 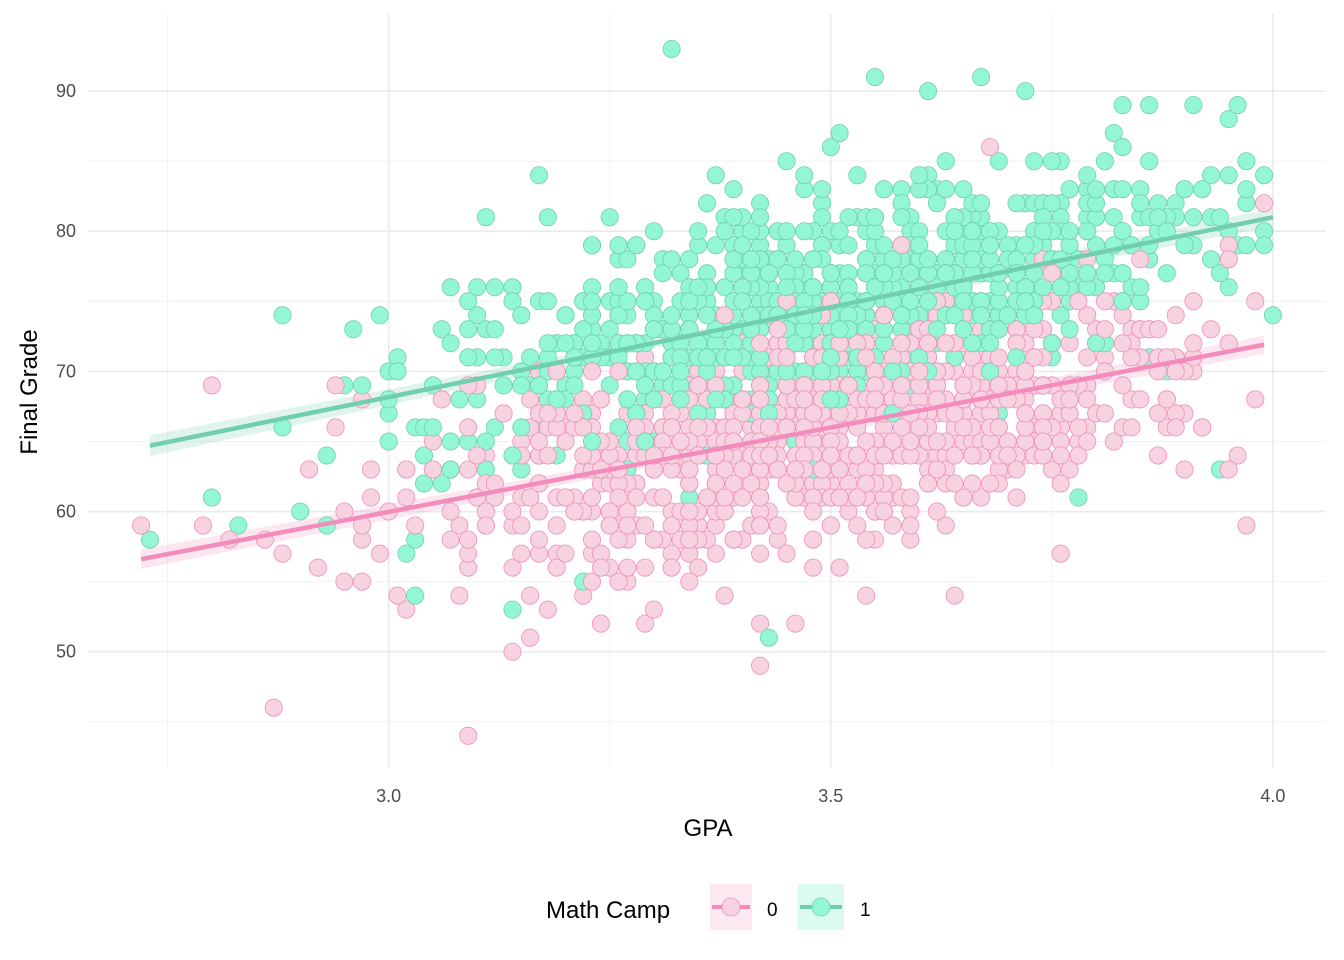 I want to click on y-tick-label: 80, so click(x=66, y=231).